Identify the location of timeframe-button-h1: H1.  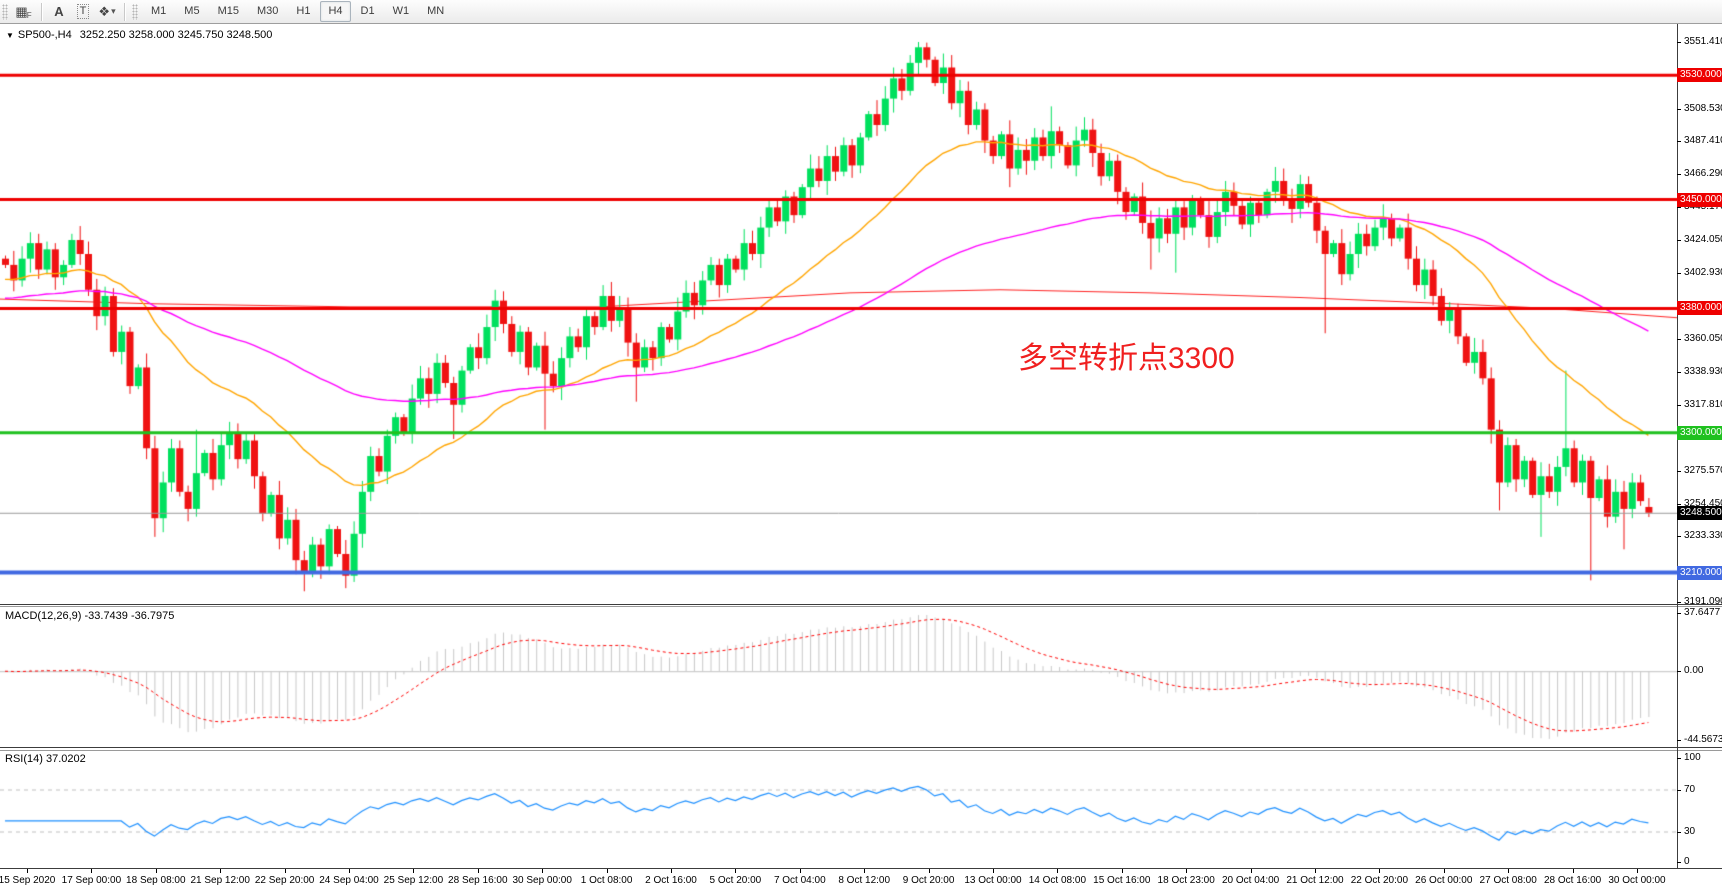
(303, 11).